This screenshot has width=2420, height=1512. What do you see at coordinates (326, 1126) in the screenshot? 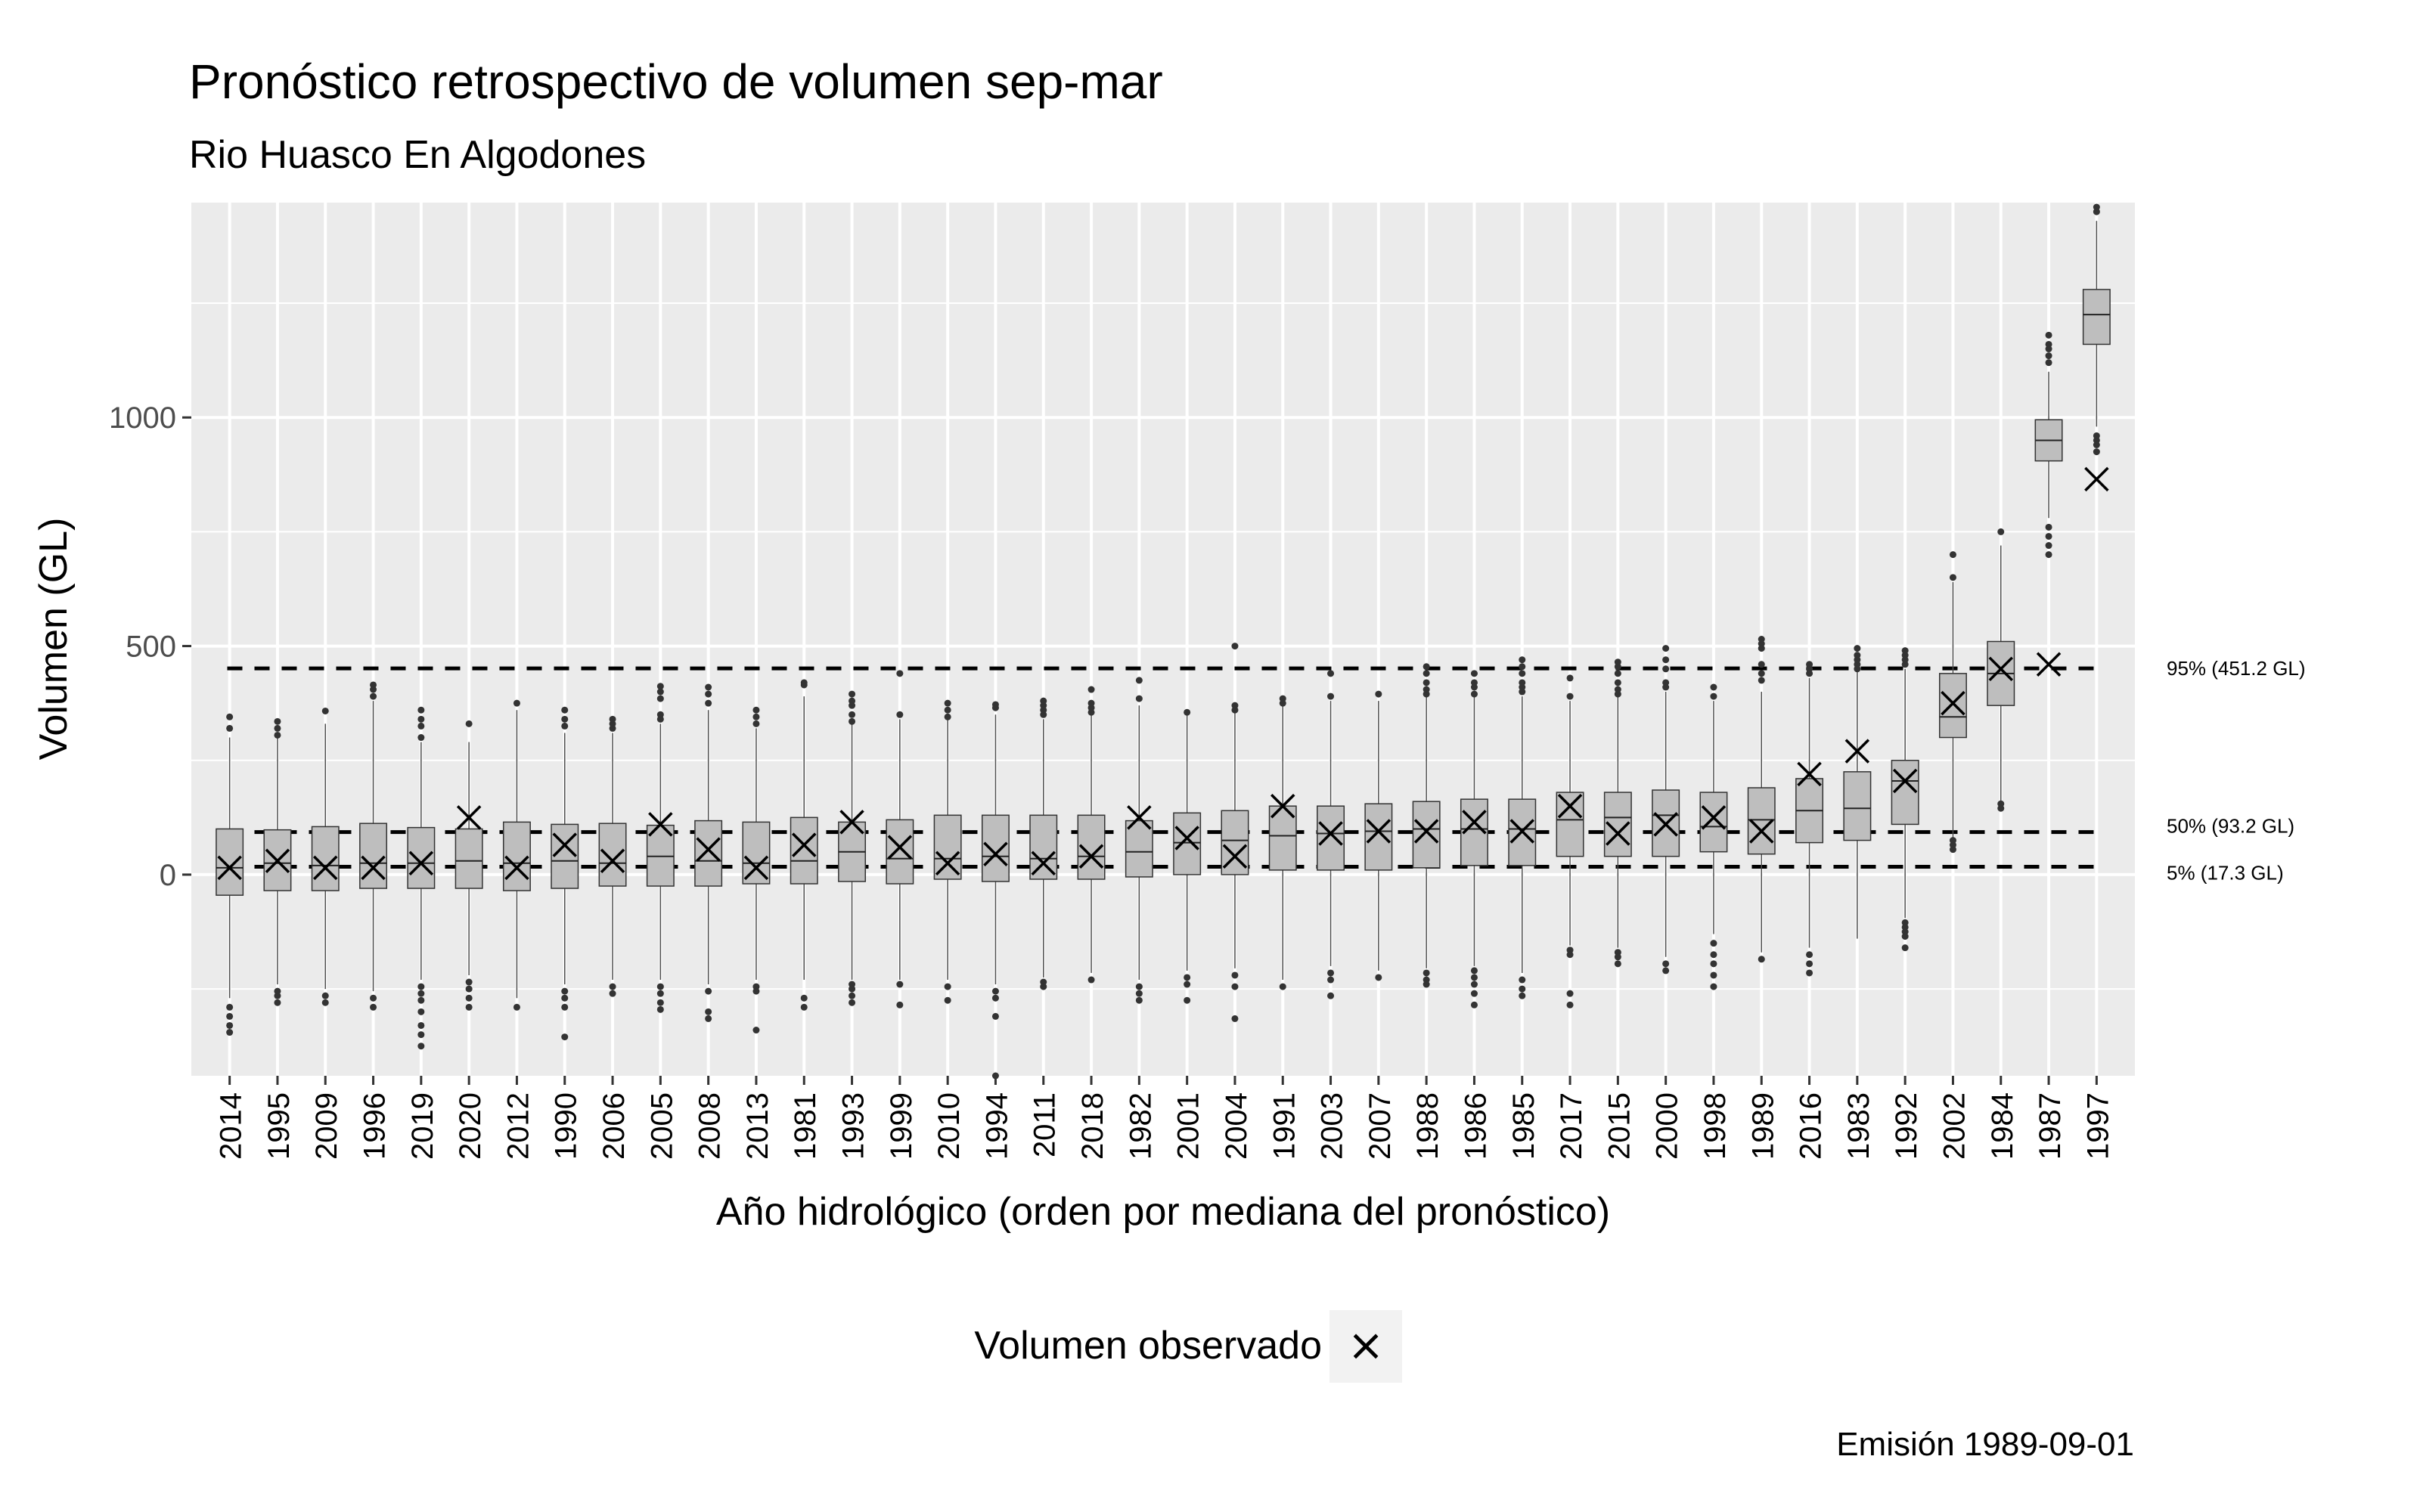
I see `x-tick-label: 2009` at bounding box center [326, 1126].